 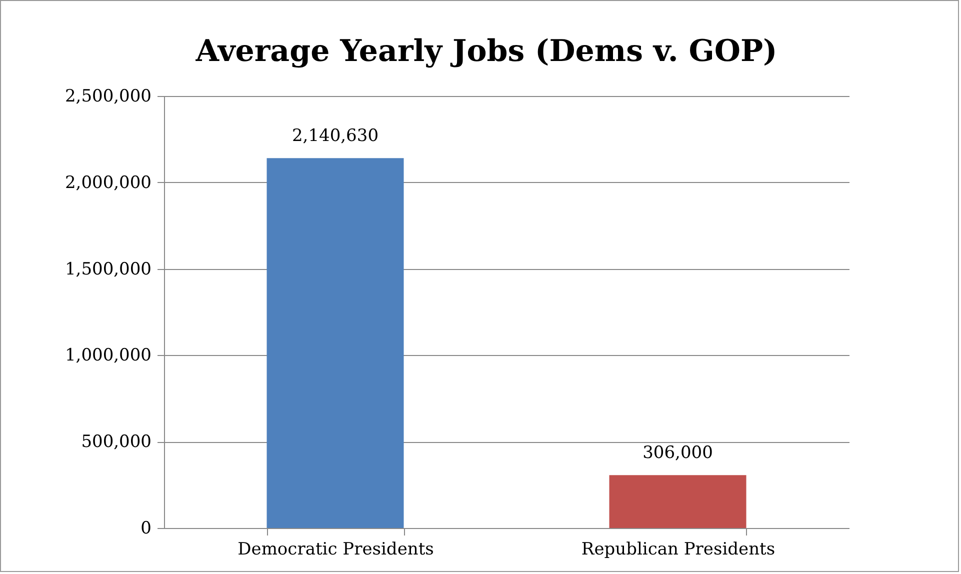 I want to click on y-tick-label: 2,500,000, so click(x=108, y=96).